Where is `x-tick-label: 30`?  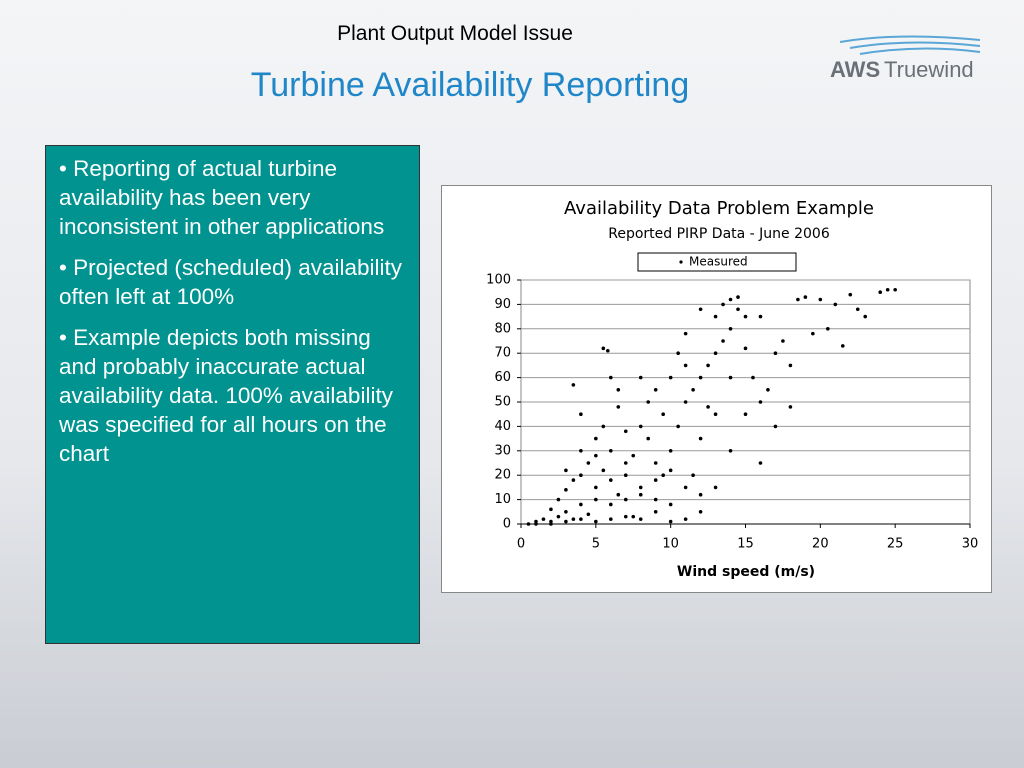 x-tick-label: 30 is located at coordinates (970, 544).